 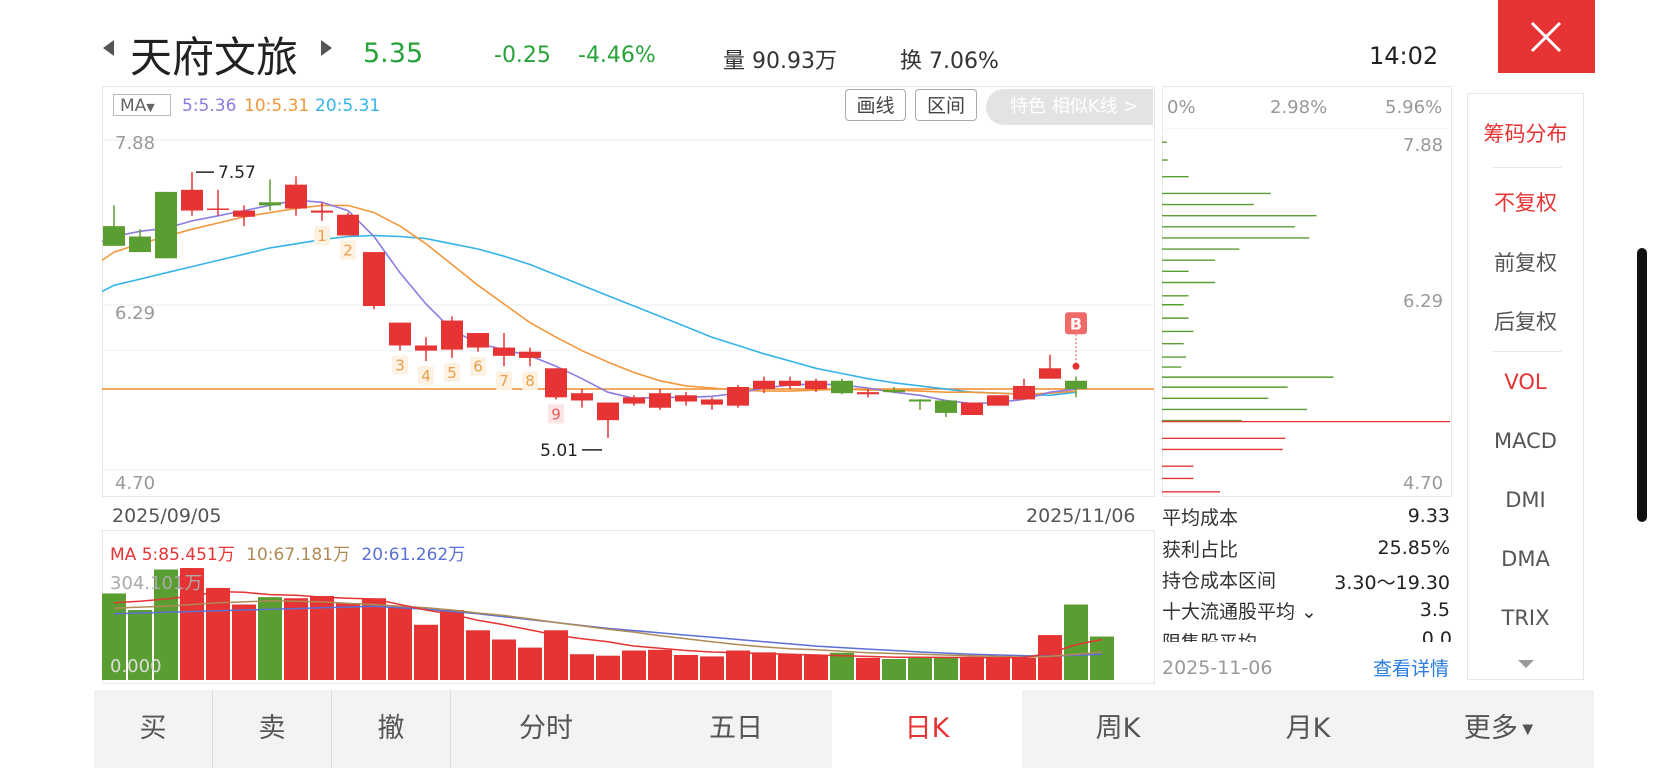 I want to click on side-menu-more-icon, so click(x=1526, y=664).